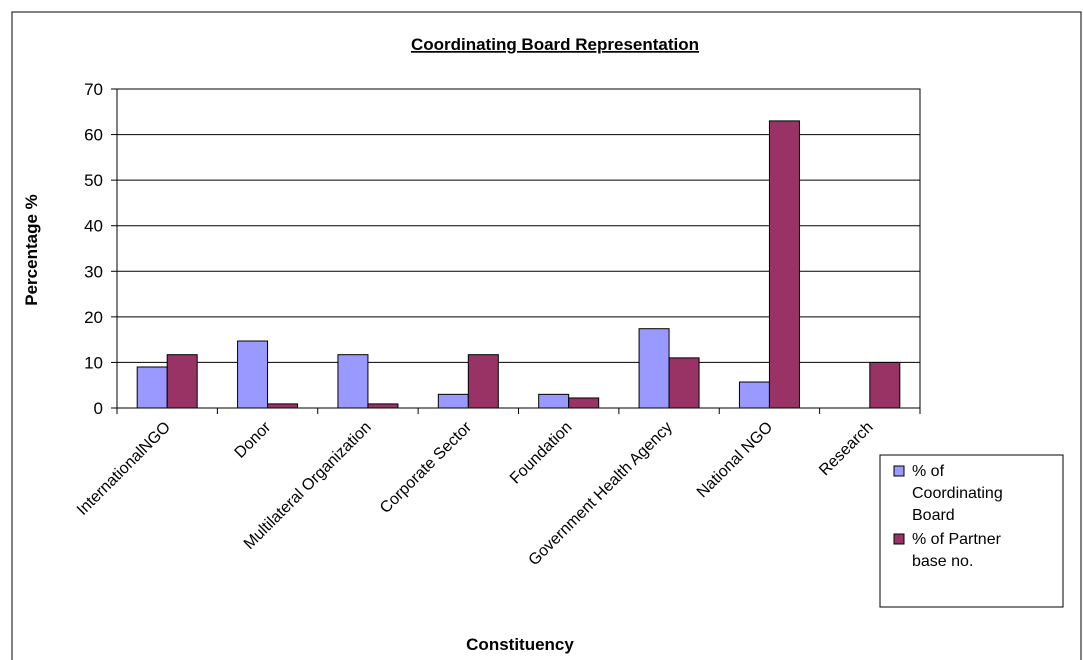  I want to click on y-tick-label: 30, so click(93, 271).